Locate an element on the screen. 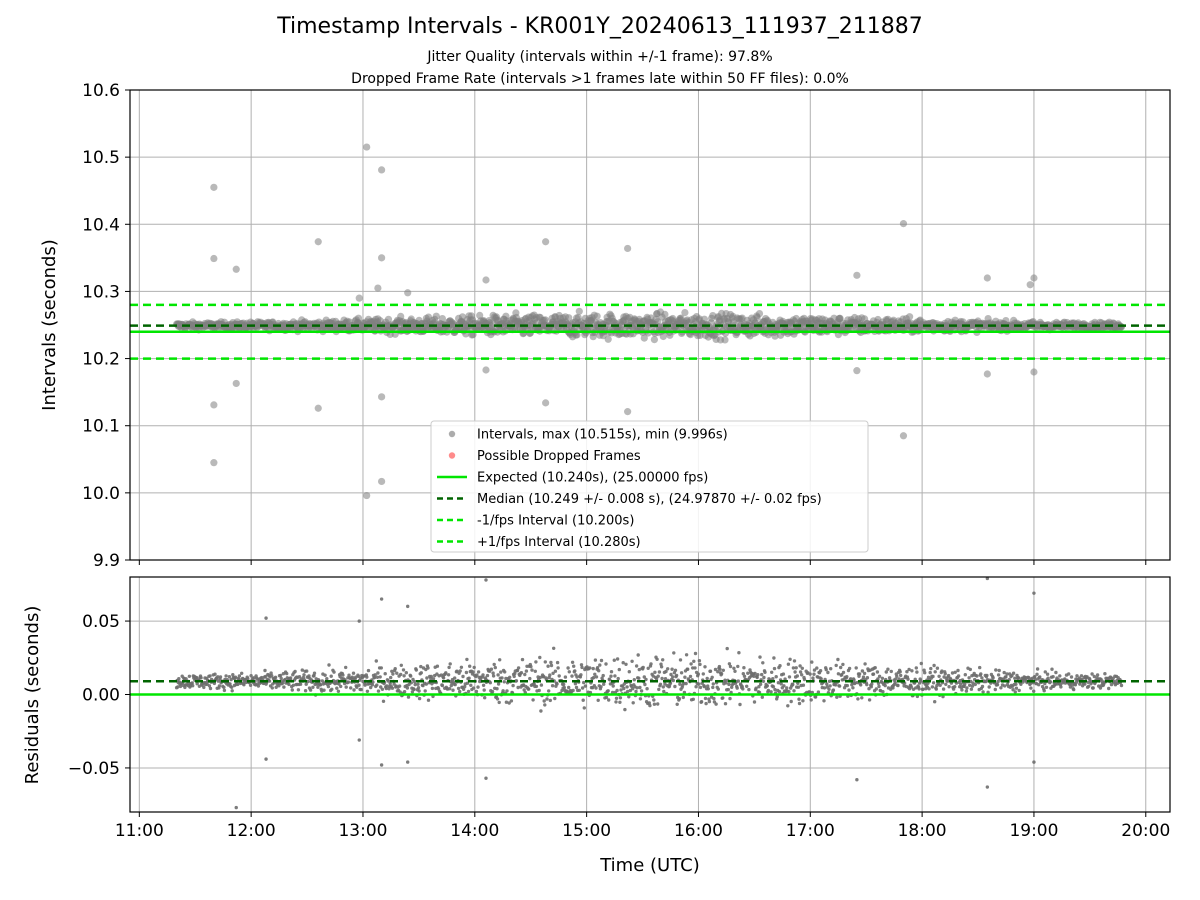 The image size is (1200, 900). legend-marker is located at coordinates (452, 455).